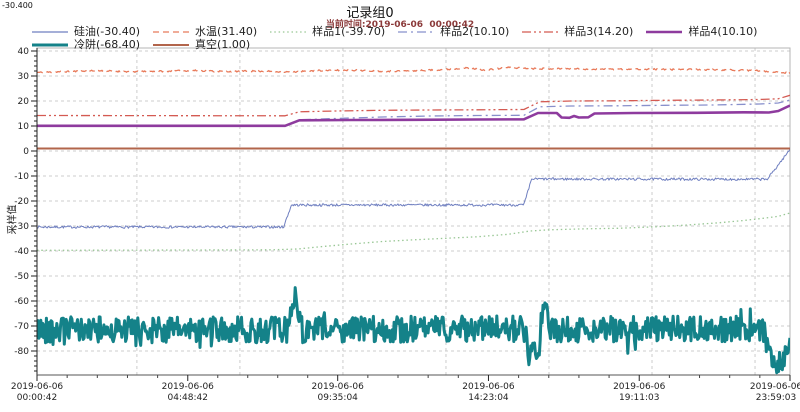  Describe the element at coordinates (21, 252) in the screenshot. I see `y-tick-label: -40` at that location.